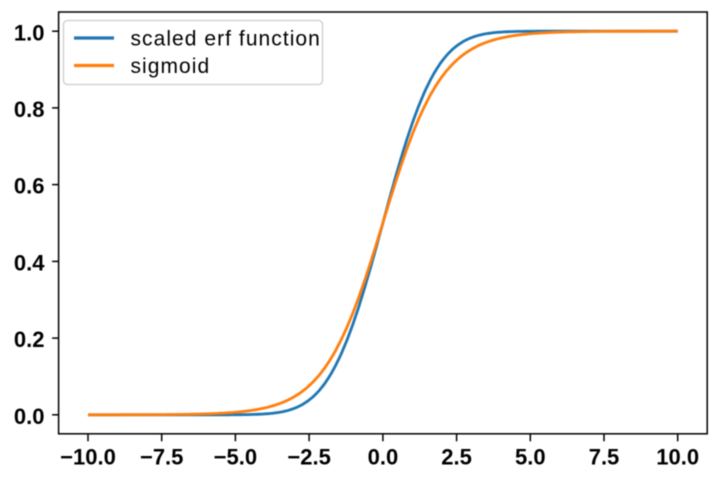 Image resolution: width=720 pixels, height=480 pixels. Describe the element at coordinates (456, 456) in the screenshot. I see `svg-text: 2.5` at that location.